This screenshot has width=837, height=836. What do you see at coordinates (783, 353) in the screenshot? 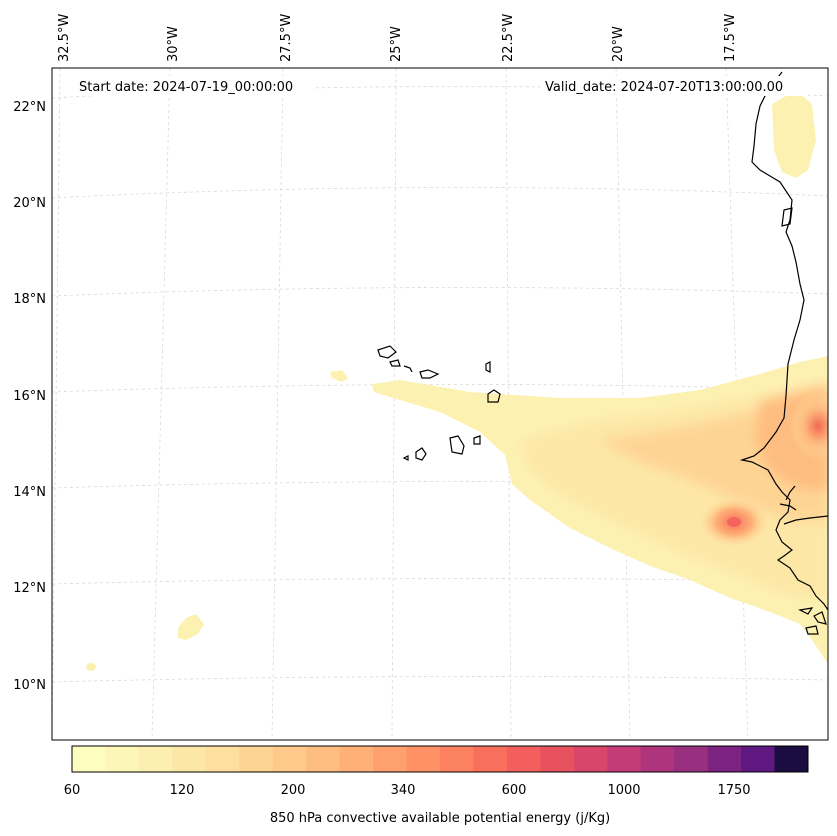
I see `coastline` at bounding box center [783, 353].